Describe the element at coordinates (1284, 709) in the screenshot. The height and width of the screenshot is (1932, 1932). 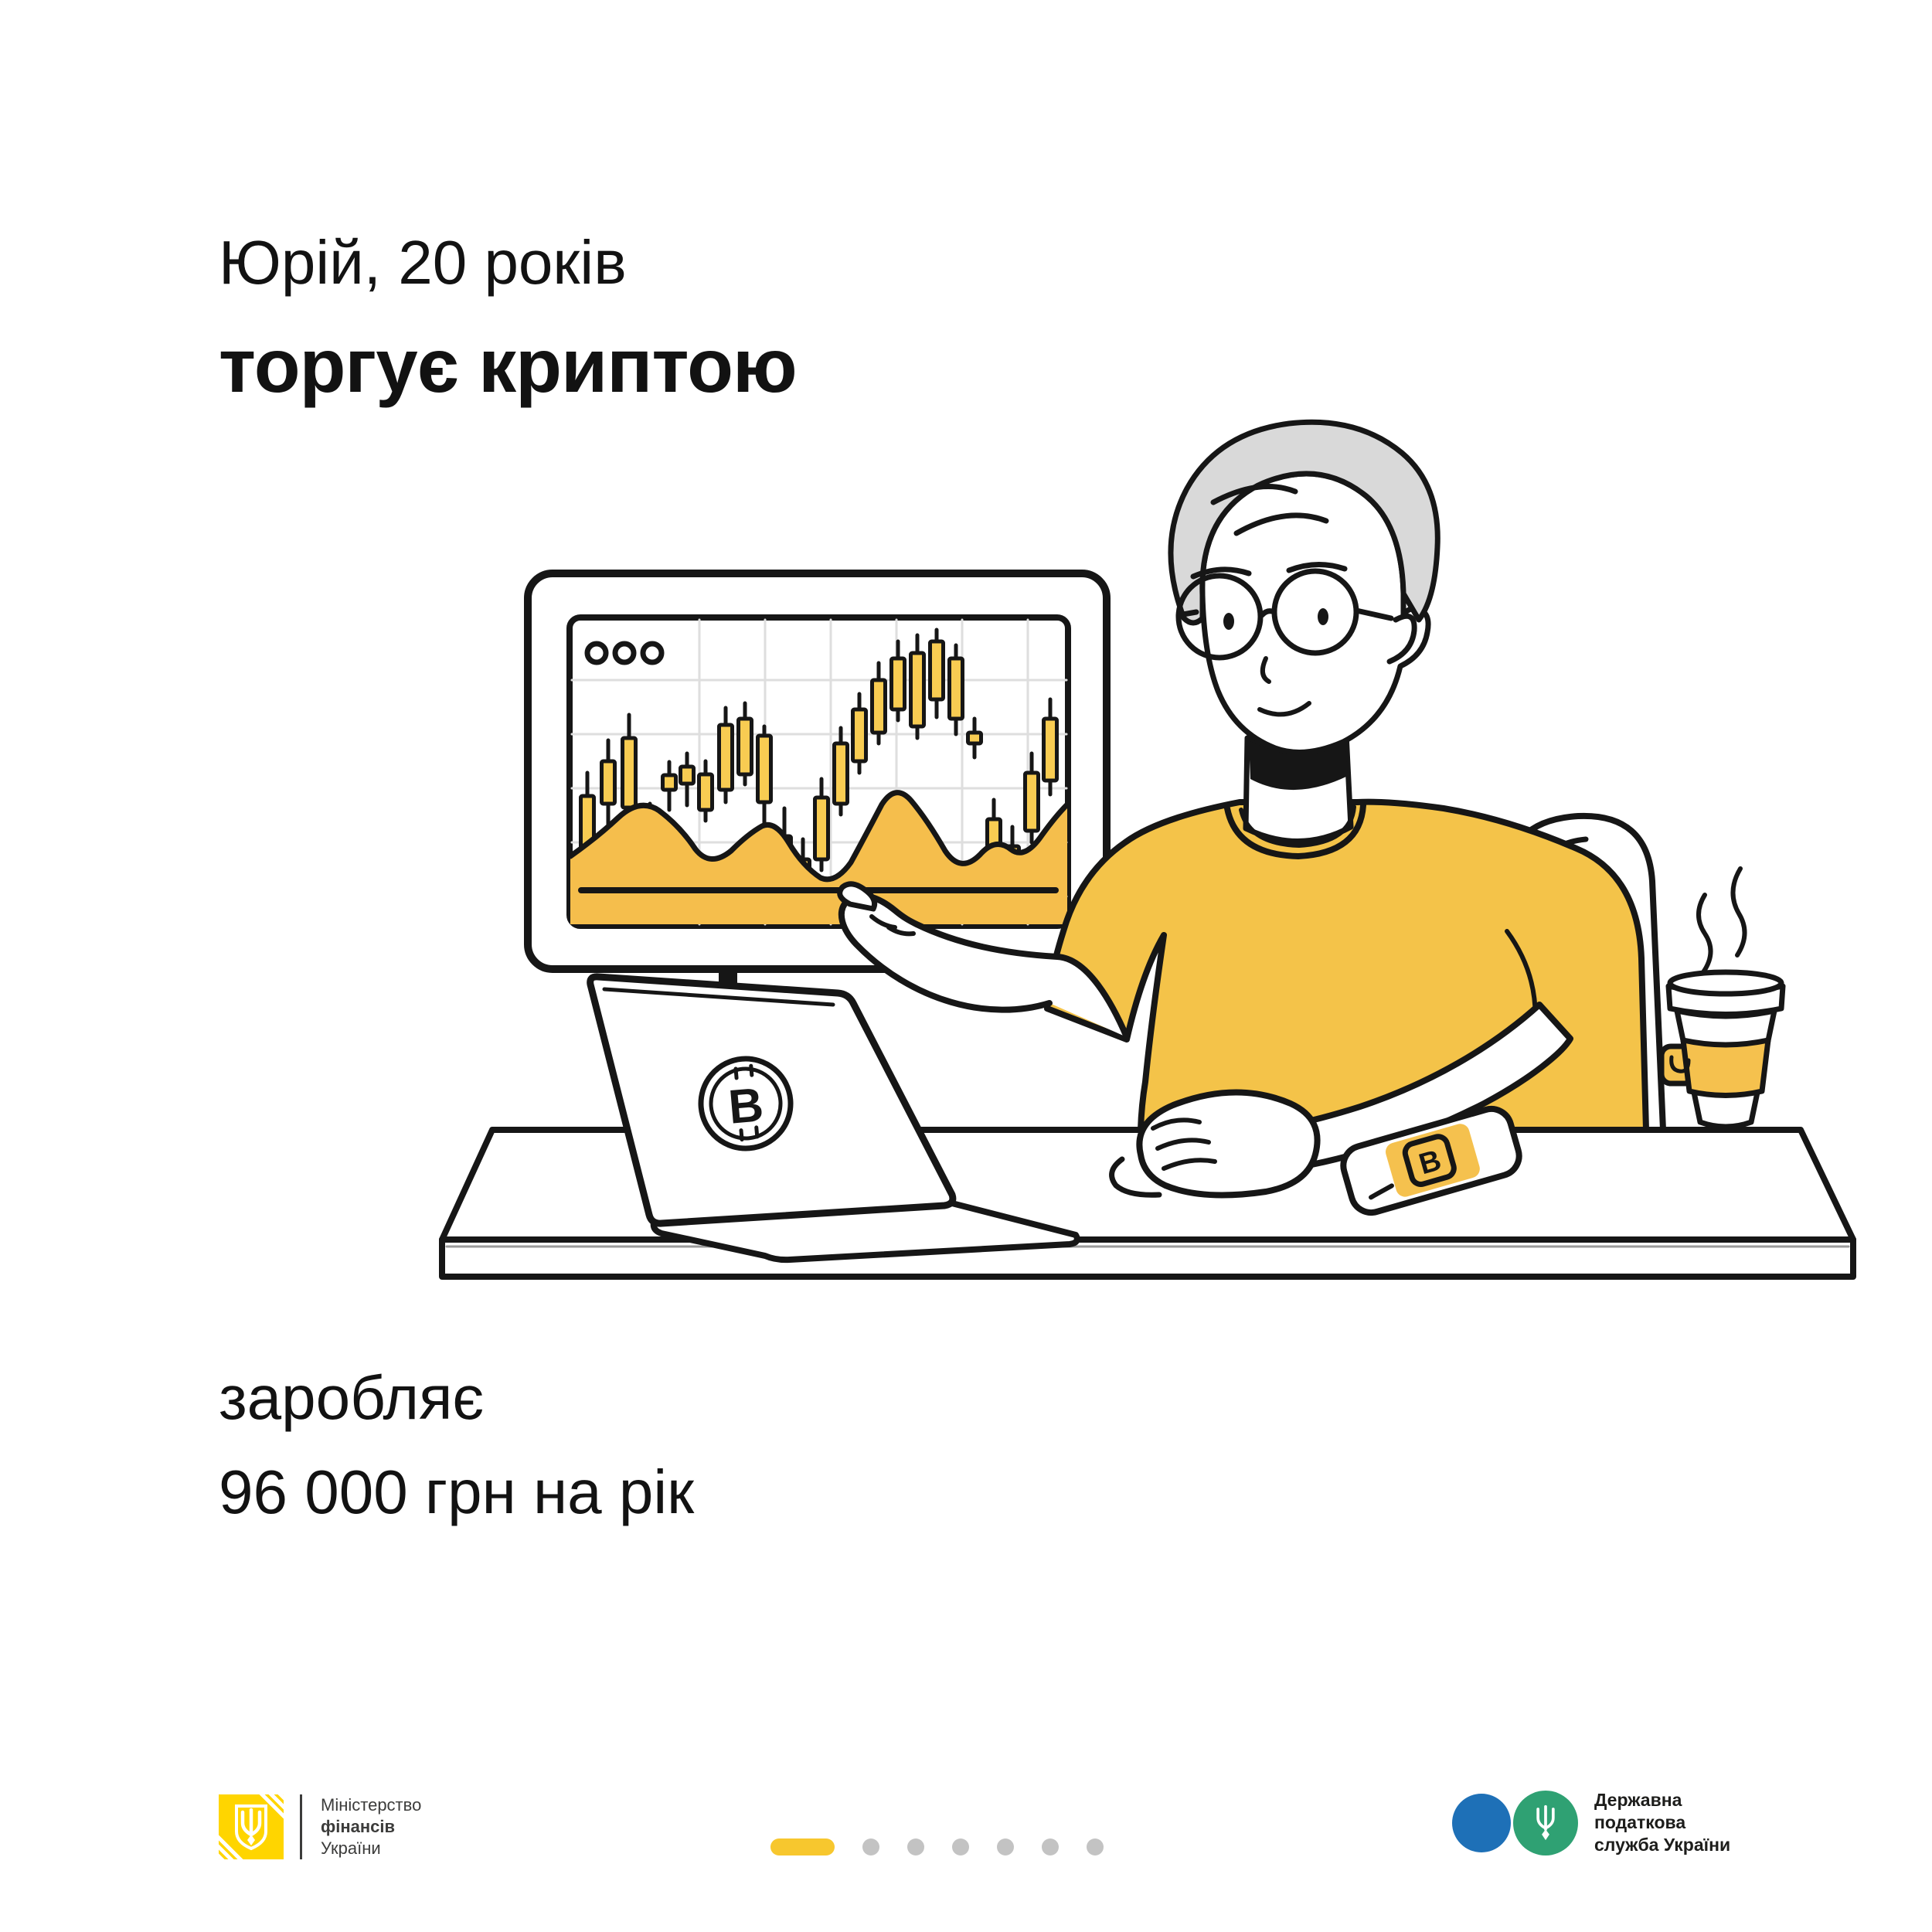
I see `smile` at that location.